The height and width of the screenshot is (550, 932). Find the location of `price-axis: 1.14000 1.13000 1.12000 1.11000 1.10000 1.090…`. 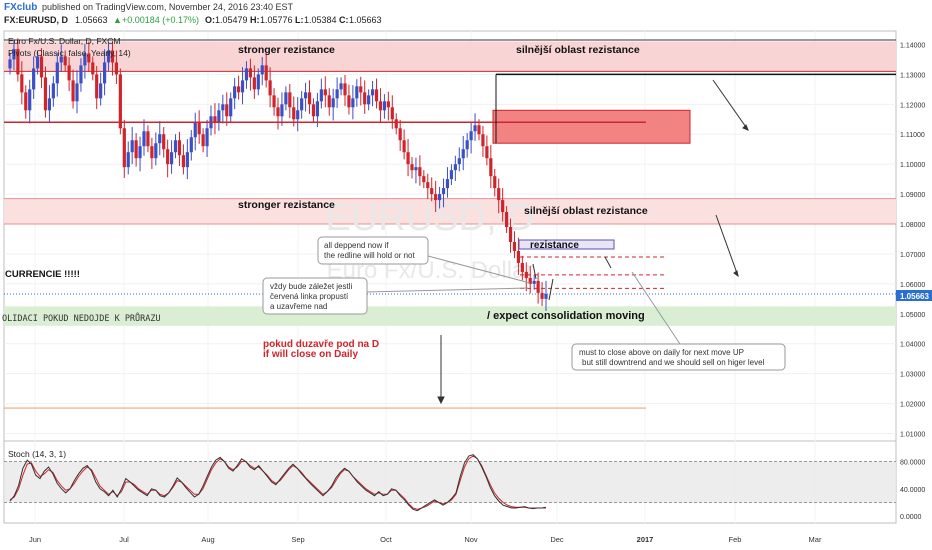

price-axis: 1.14000 1.13000 1.12000 1.11000 1.10000 1.090… is located at coordinates (912, 240).